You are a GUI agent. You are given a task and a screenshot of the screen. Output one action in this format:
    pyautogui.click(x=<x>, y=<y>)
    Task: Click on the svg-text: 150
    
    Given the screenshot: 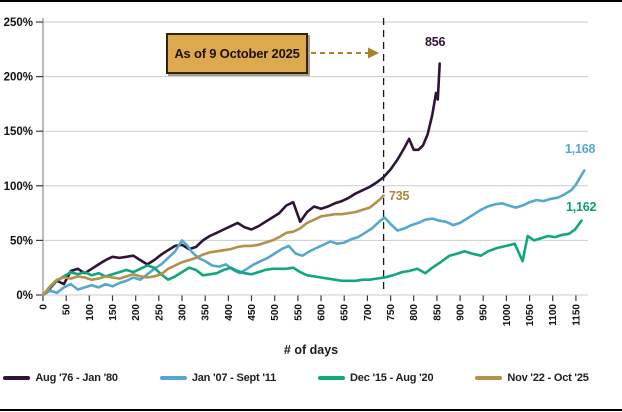 What is the action you would take?
    pyautogui.click(x=113, y=312)
    